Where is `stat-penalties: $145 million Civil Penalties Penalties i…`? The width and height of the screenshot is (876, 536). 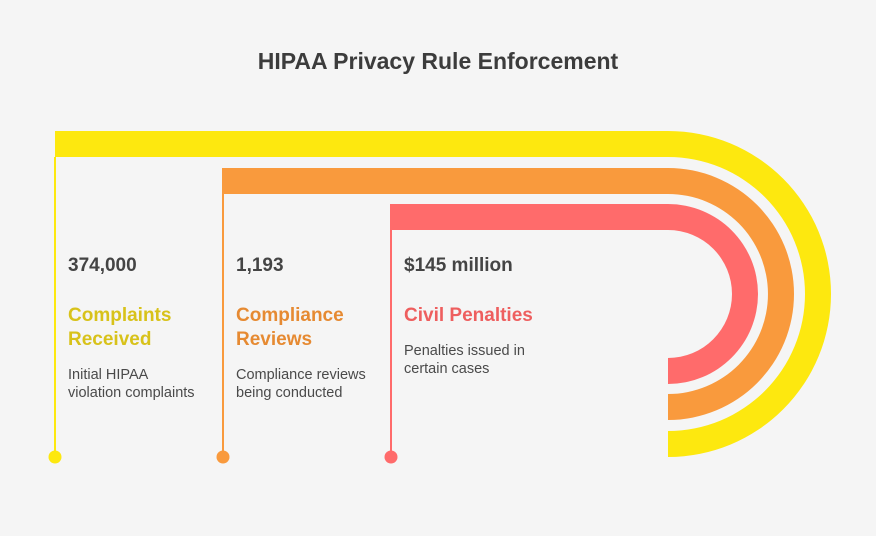 stat-penalties: $145 million Civil Penalties Penalties i… is located at coordinates (484, 316).